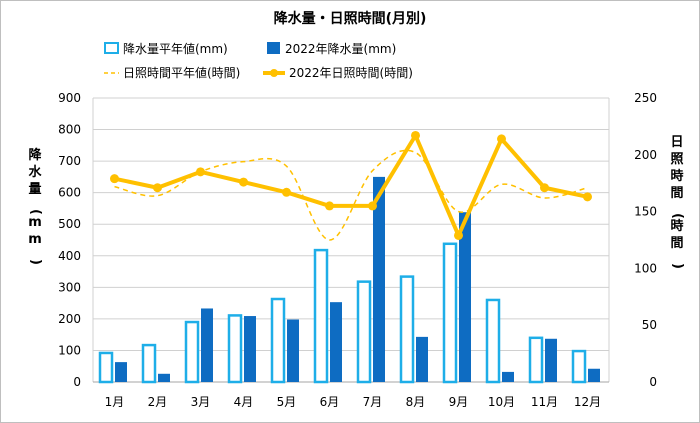 The width and height of the screenshot is (700, 423). I want to click on x-tick-label: 8月, so click(416, 402).